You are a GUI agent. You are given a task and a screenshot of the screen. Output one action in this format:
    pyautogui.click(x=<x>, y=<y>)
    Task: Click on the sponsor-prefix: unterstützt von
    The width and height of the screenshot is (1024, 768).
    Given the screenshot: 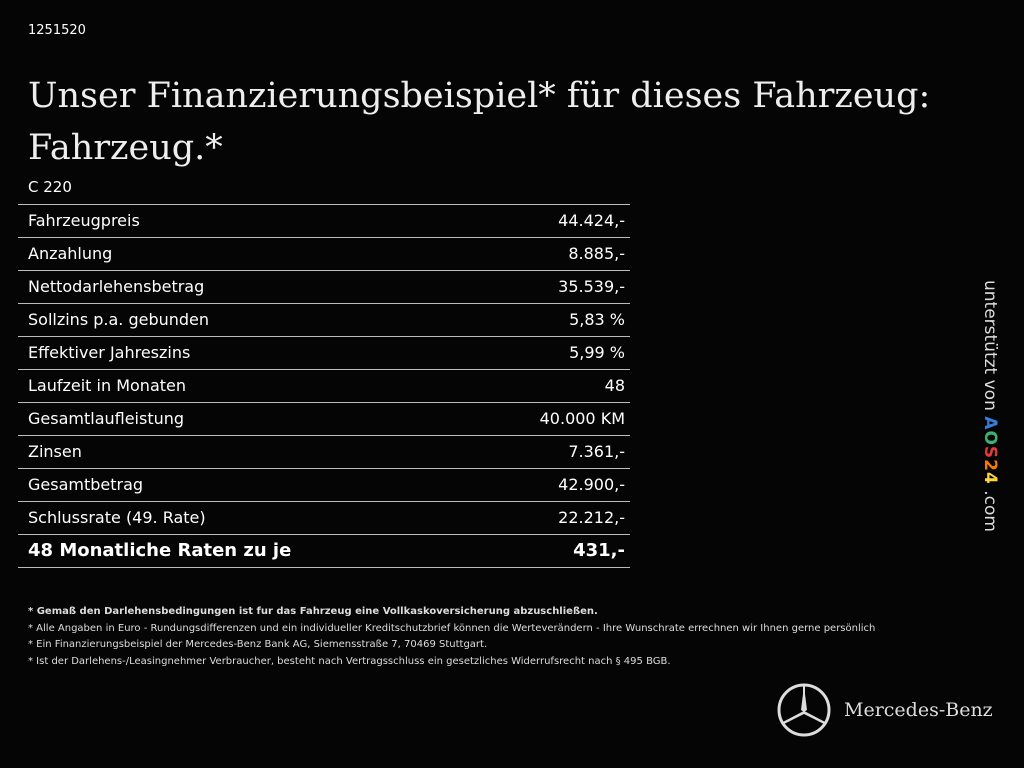 What is the action you would take?
    pyautogui.click(x=990, y=348)
    